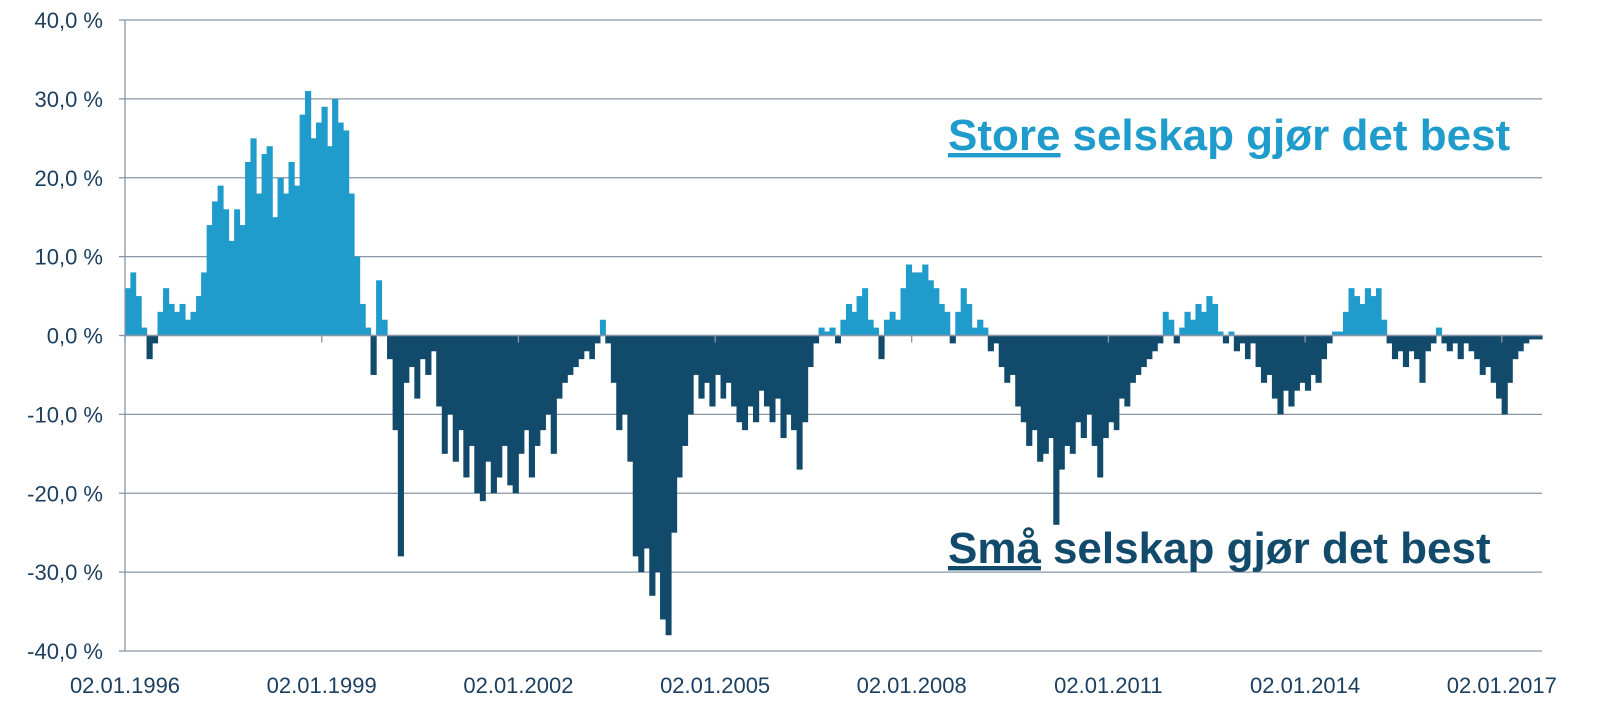  I want to click on y-tick-label: 40,0 %, so click(69, 20).